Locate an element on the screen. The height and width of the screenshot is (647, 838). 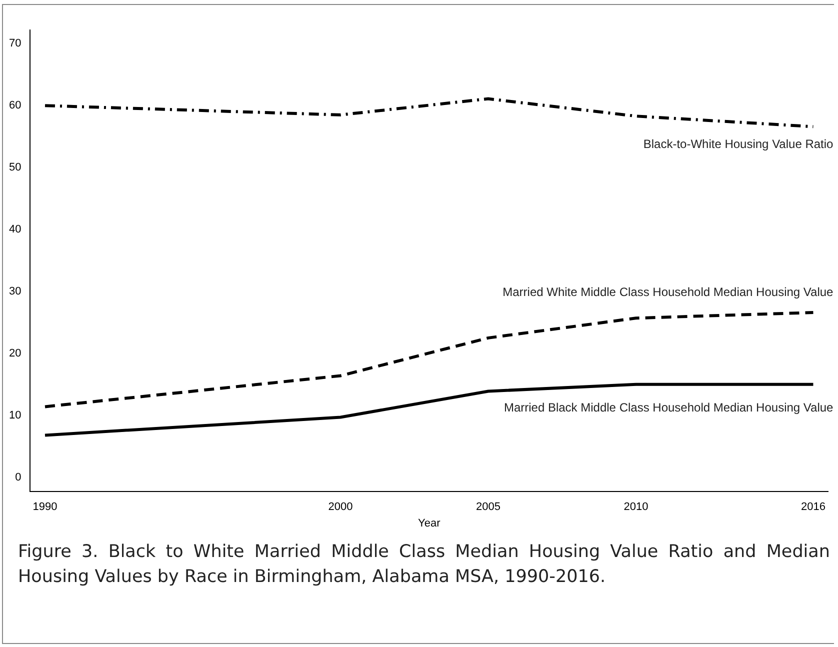
y-tick-label: 70 is located at coordinates (15, 44).